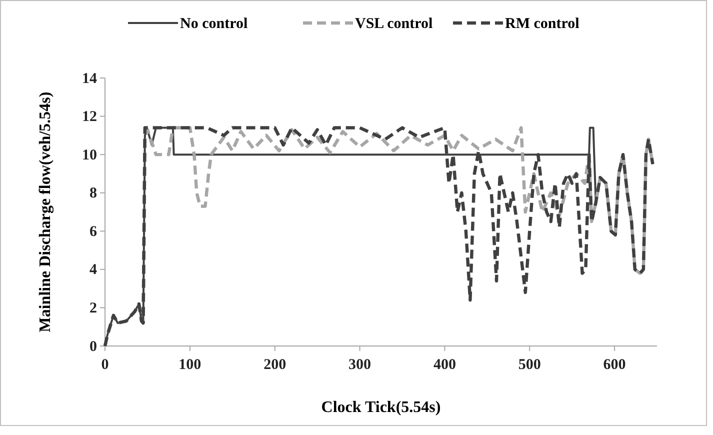  I want to click on x-tick-label: 100, so click(190, 365).